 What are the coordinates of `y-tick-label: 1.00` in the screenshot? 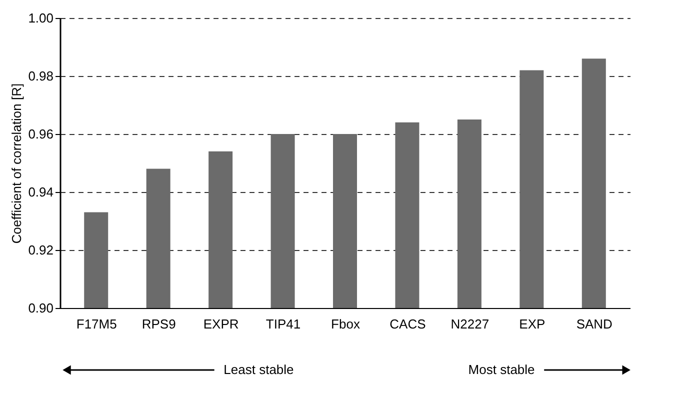 It's located at (41, 18).